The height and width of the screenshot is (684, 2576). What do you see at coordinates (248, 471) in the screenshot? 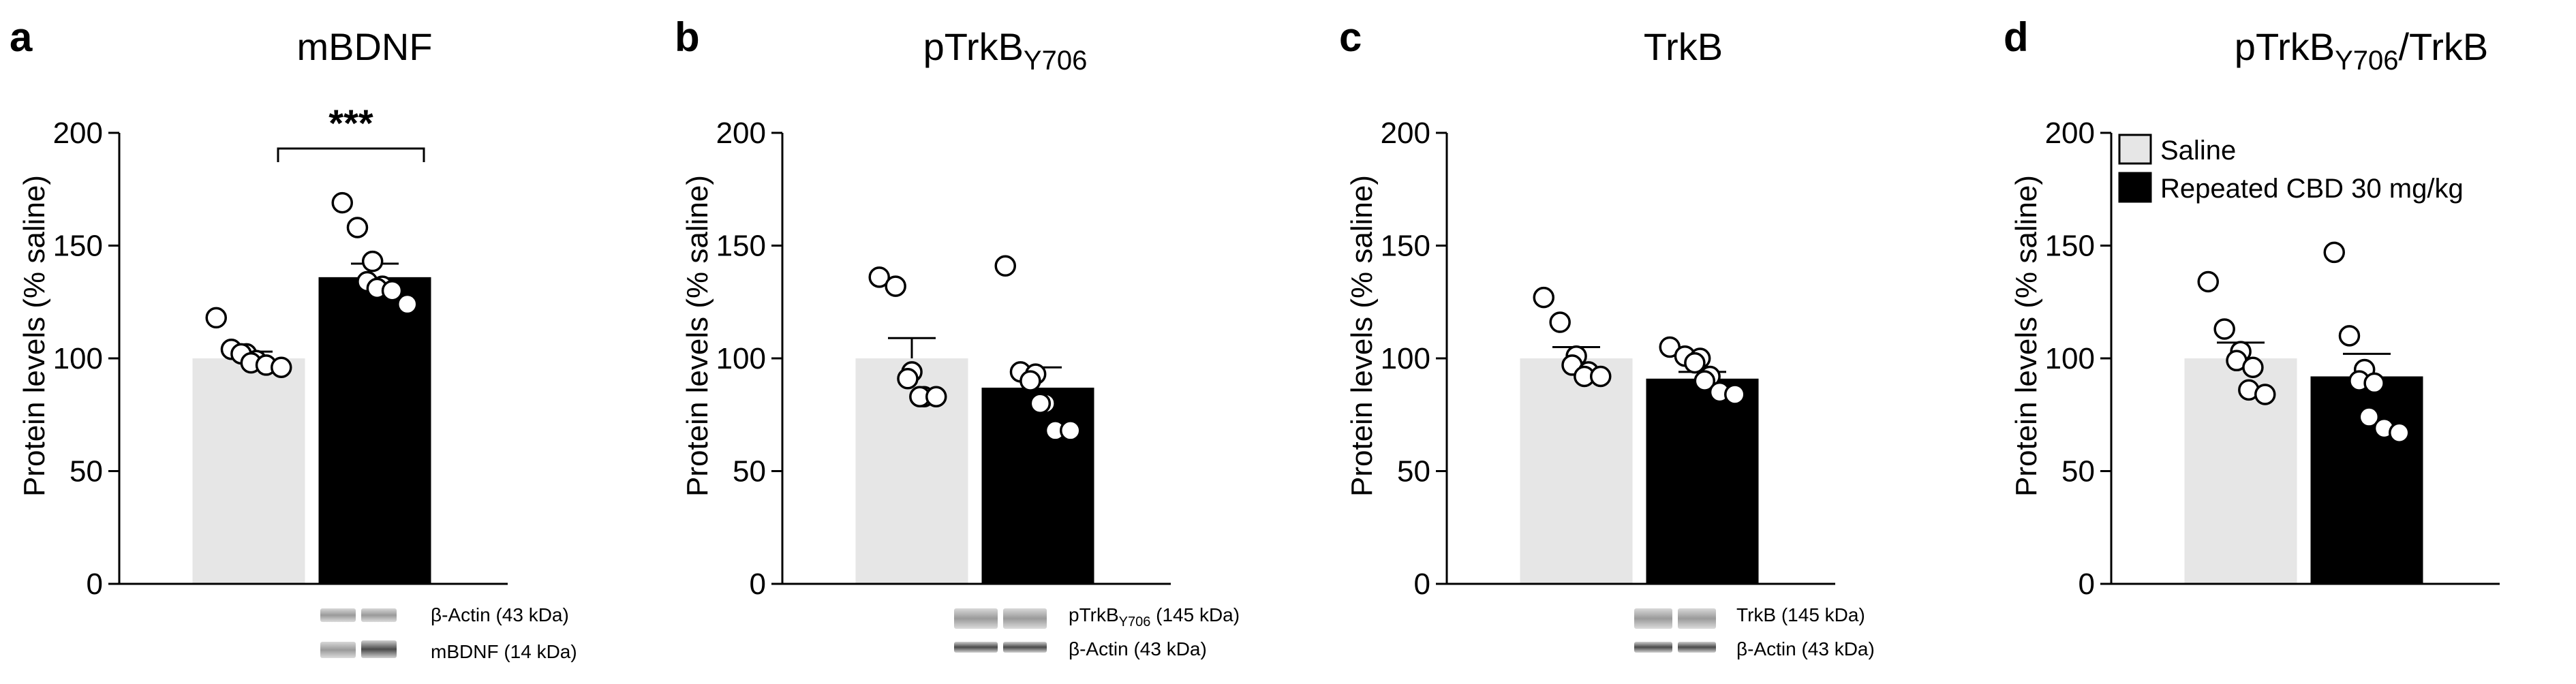
I see `panel-a-bar-saline` at bounding box center [248, 471].